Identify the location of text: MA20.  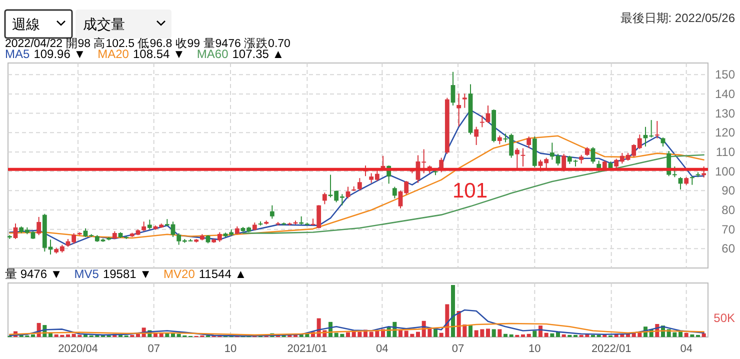
(114, 54).